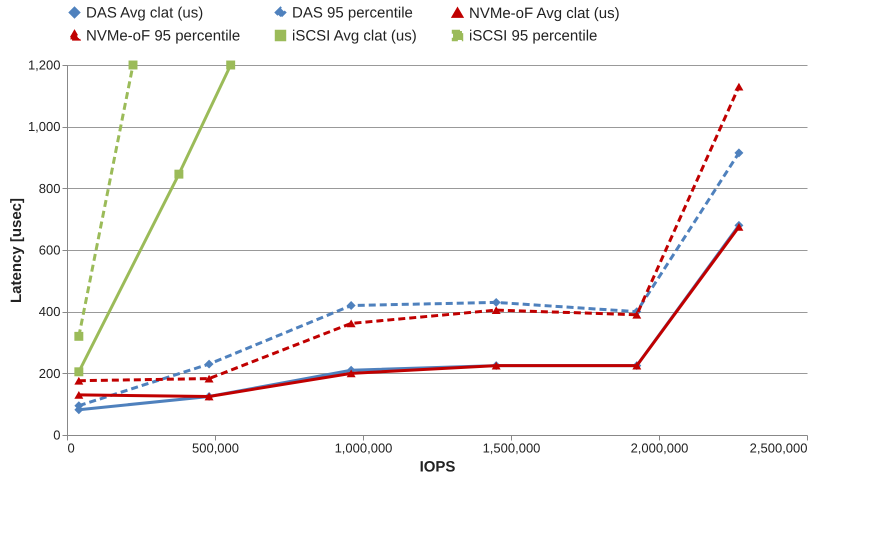  Describe the element at coordinates (44, 65) in the screenshot. I see `y-tick-label: 1,200` at that location.